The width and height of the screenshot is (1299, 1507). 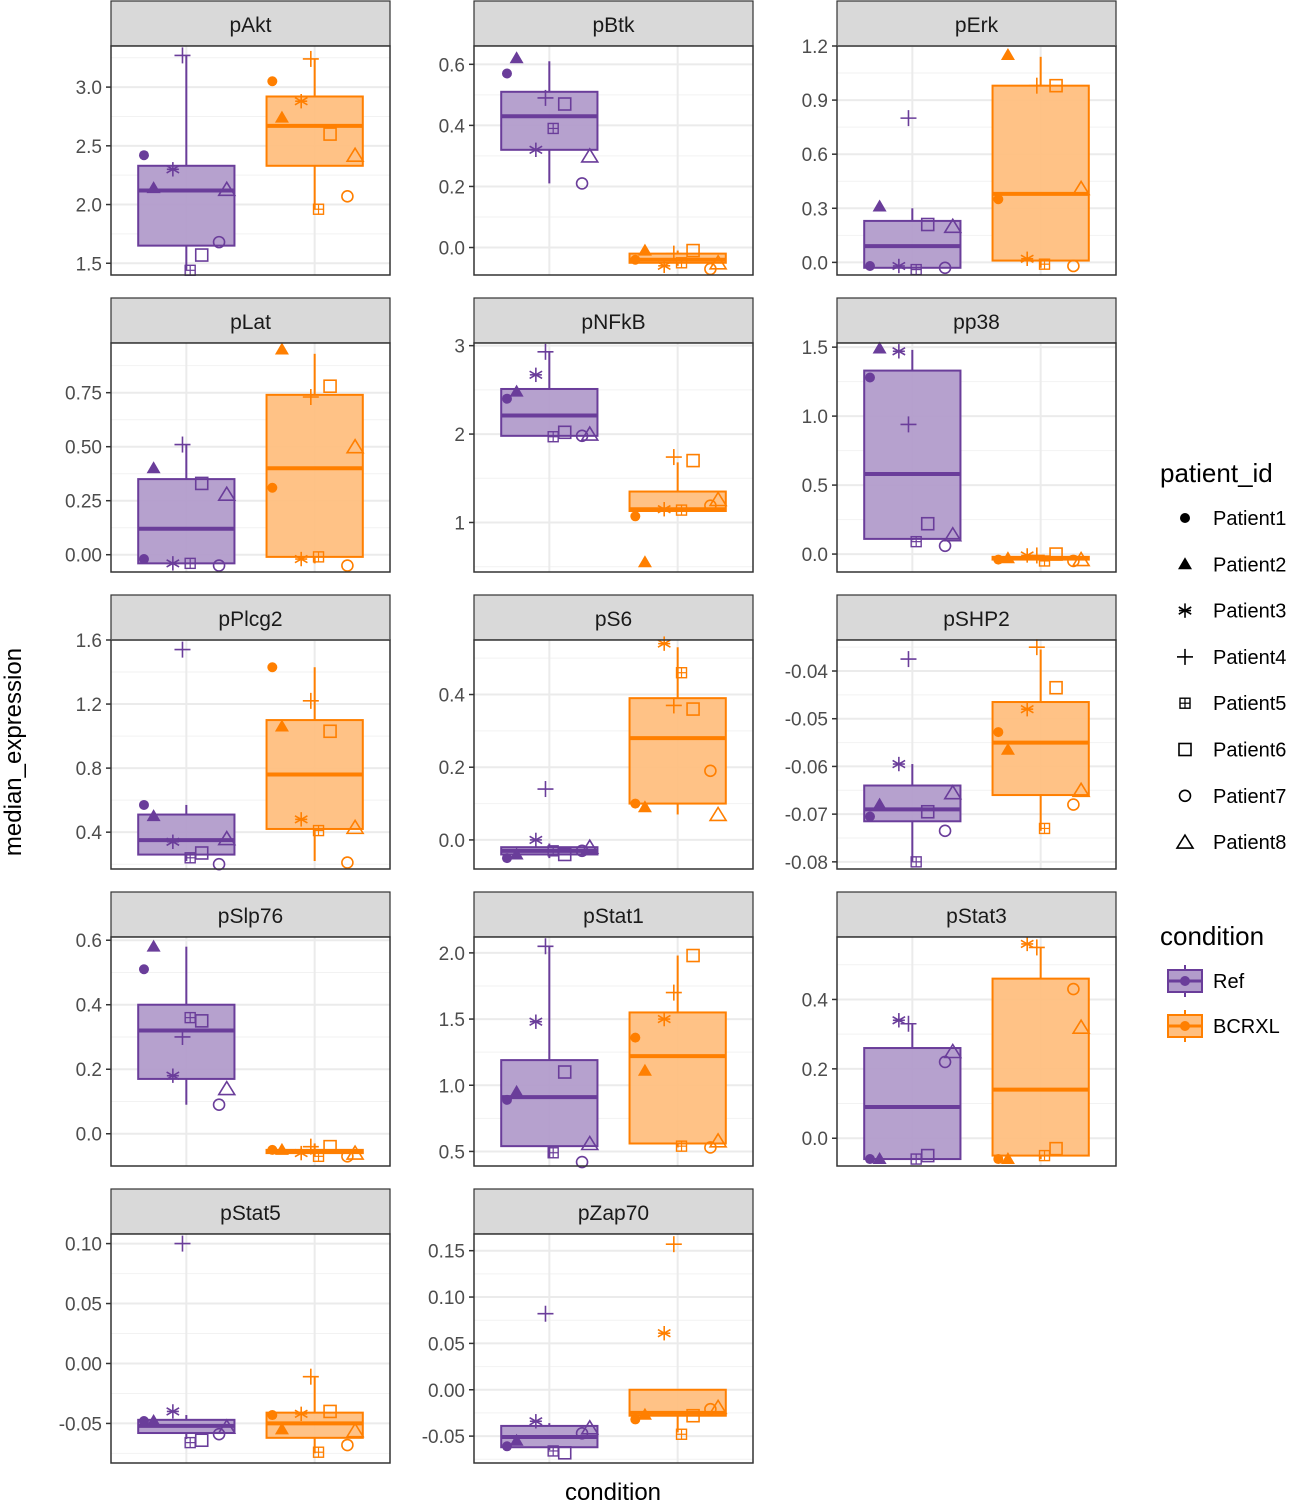 I want to click on y-tick-label: 0.9, so click(x=815, y=101).